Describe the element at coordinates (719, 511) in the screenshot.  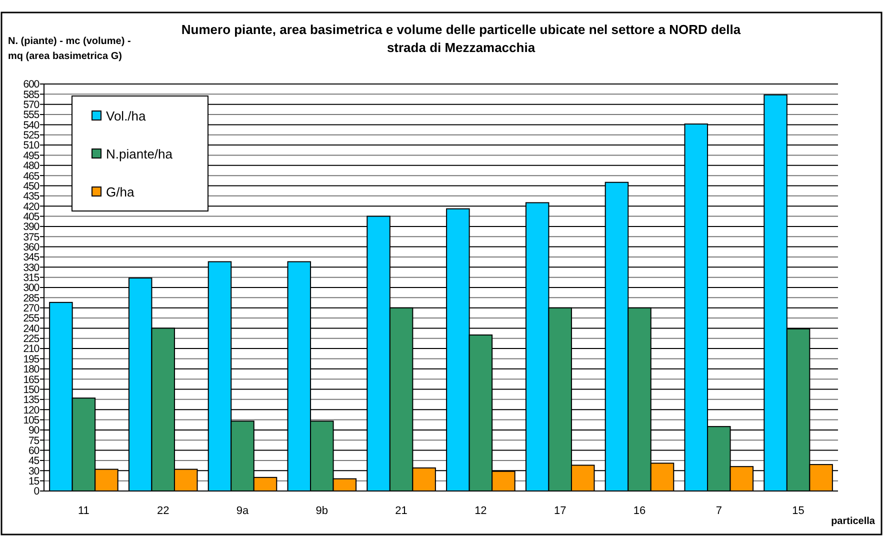
I see `x-tick-label: 7` at that location.